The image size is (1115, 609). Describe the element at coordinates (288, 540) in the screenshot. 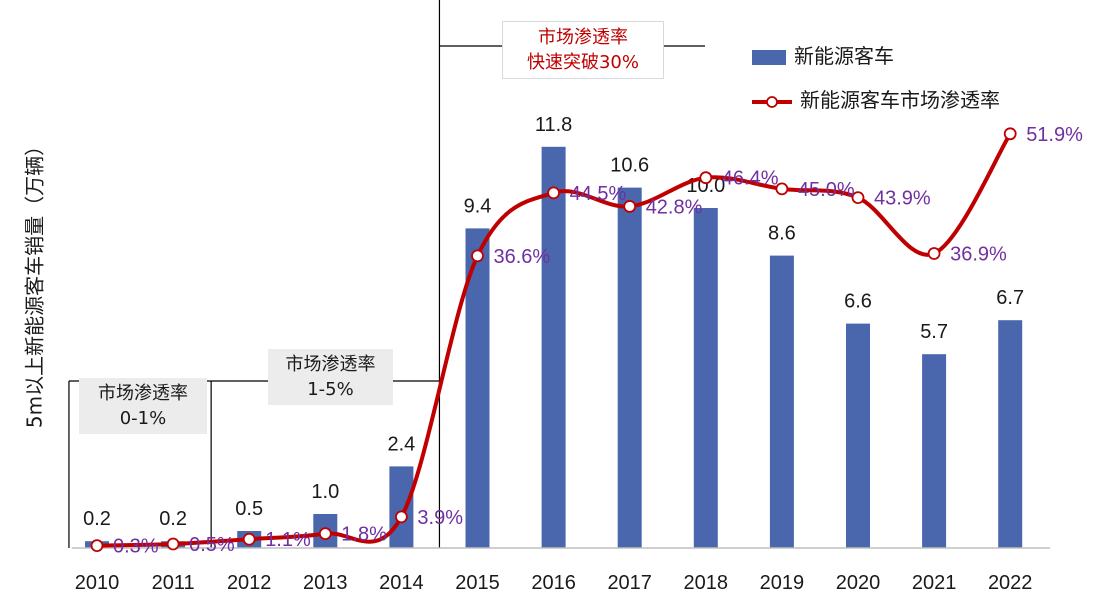

I see `rate-label-2012: 1.1%` at that location.